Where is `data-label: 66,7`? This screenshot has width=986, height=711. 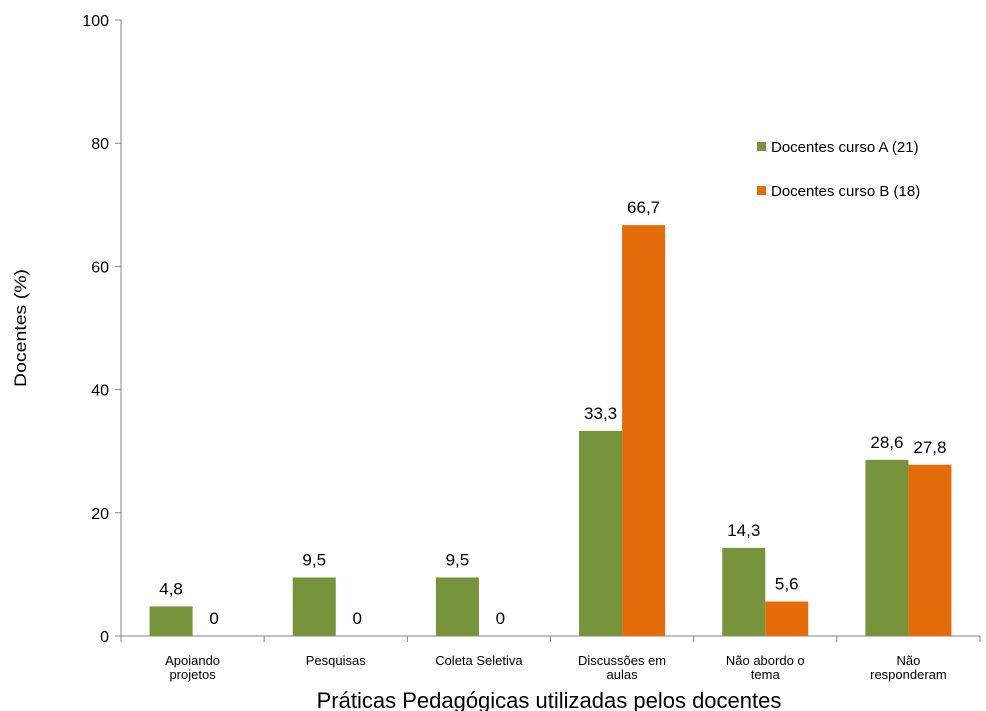
data-label: 66,7 is located at coordinates (643, 207).